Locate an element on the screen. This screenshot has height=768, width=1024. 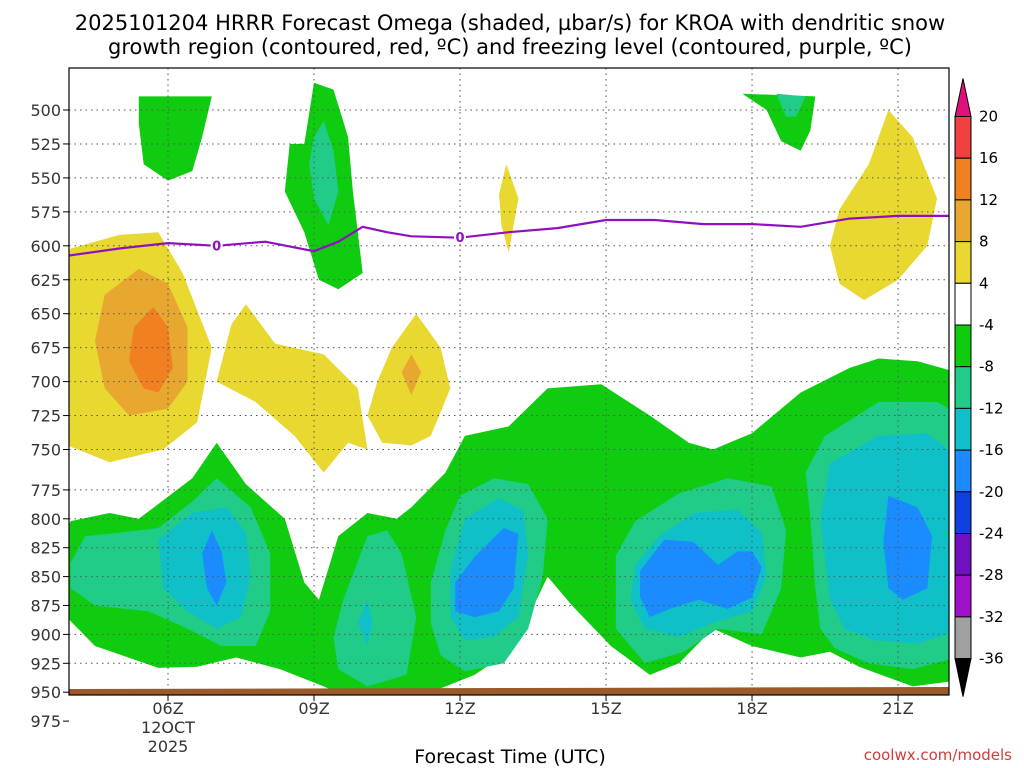
colorbar-under-arrow is located at coordinates (963, 677).